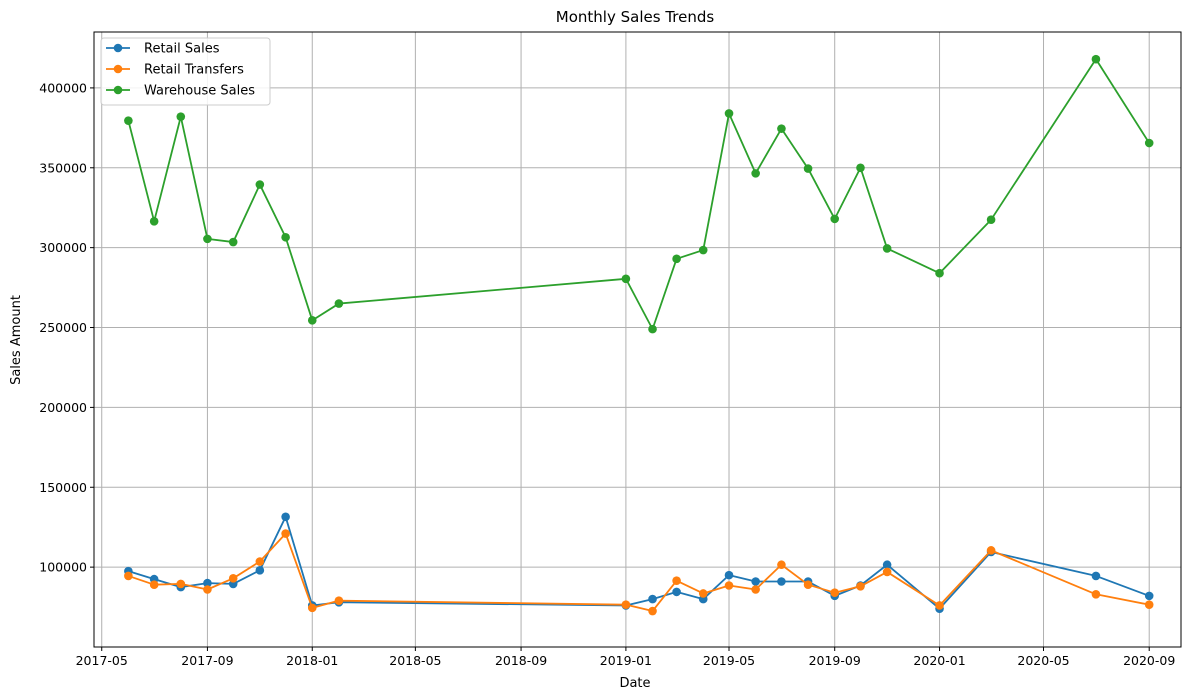 This screenshot has height=699, width=1187. What do you see at coordinates (63, 167) in the screenshot?
I see `y-tick-label: 350000` at bounding box center [63, 167].